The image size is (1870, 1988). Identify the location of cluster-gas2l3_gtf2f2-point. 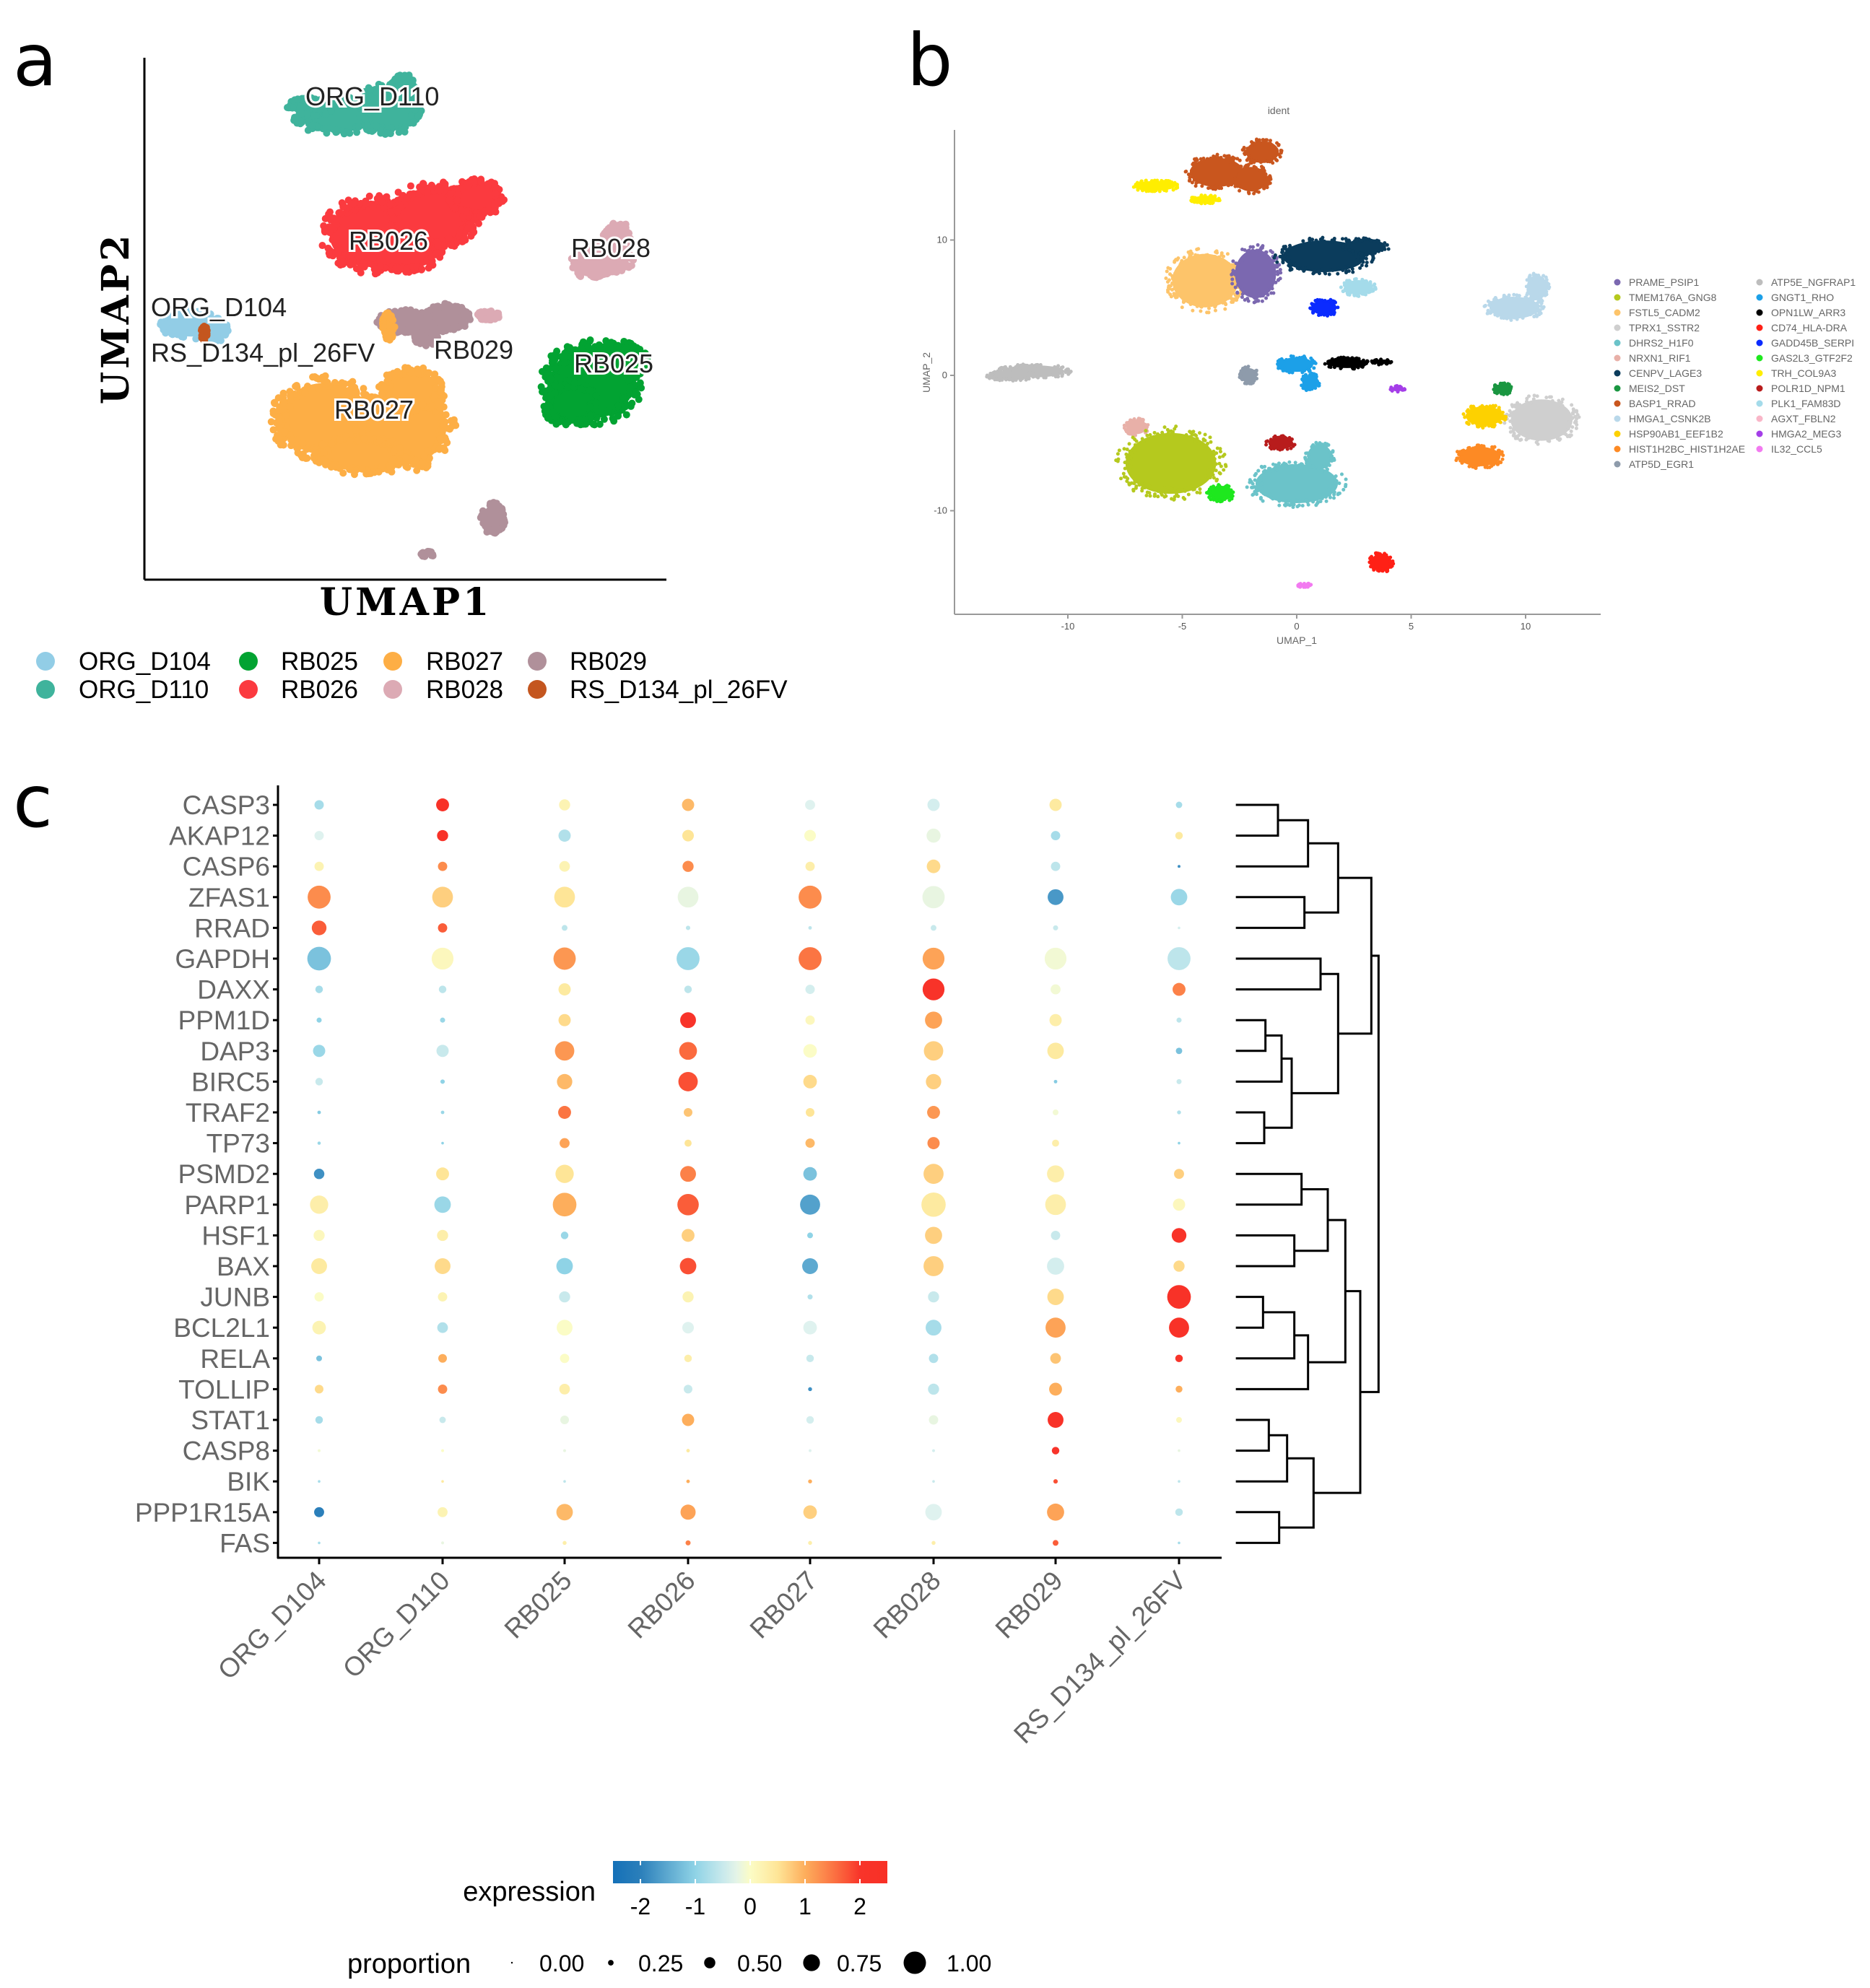
(1213, 488).